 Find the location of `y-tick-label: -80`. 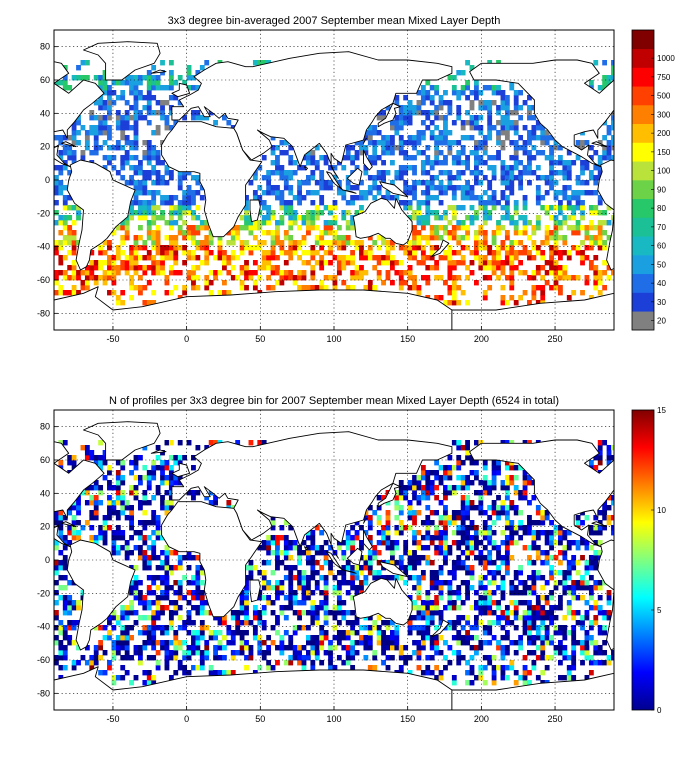

y-tick-label: -80 is located at coordinates (43, 693).